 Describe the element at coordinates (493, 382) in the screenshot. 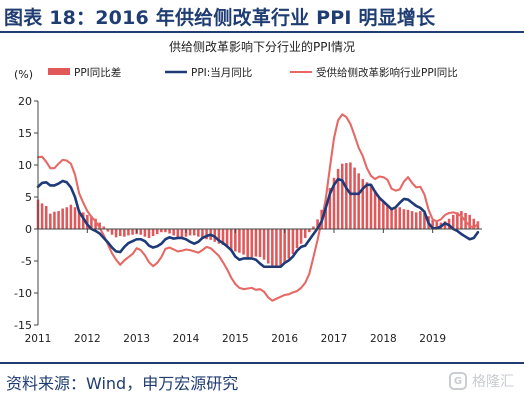

I see `watermark-text: 格隆汇` at that location.